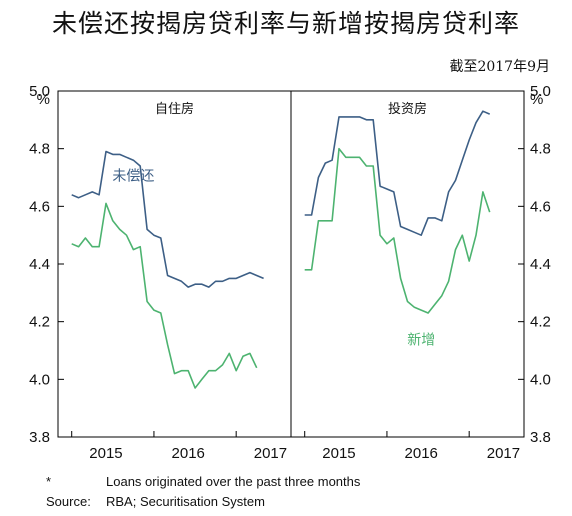 This screenshot has height=516, width=572. What do you see at coordinates (540, 322) in the screenshot?
I see `y-tick-label-right: 4.2` at bounding box center [540, 322].